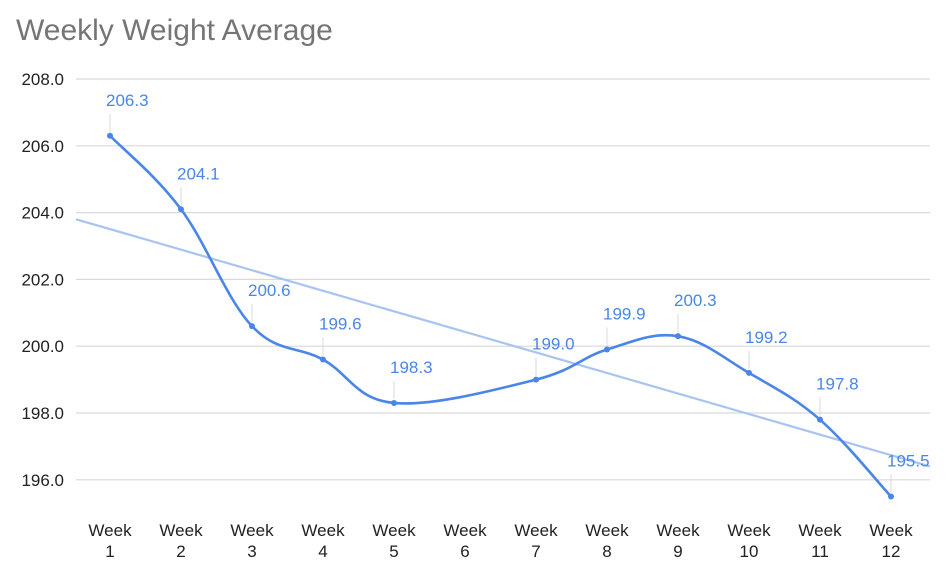  I want to click on x-tick-label: 11, so click(820, 551).